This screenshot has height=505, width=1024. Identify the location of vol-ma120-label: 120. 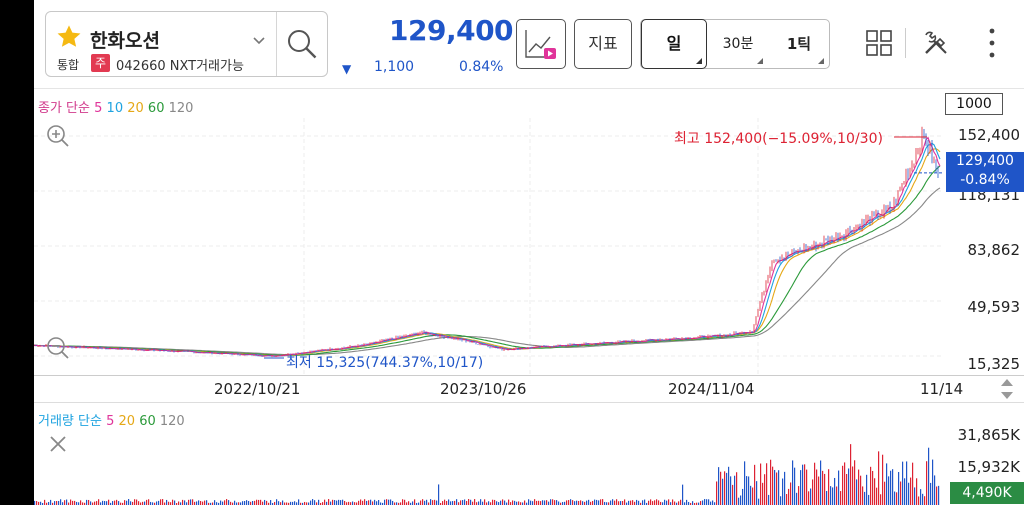
(172, 421).